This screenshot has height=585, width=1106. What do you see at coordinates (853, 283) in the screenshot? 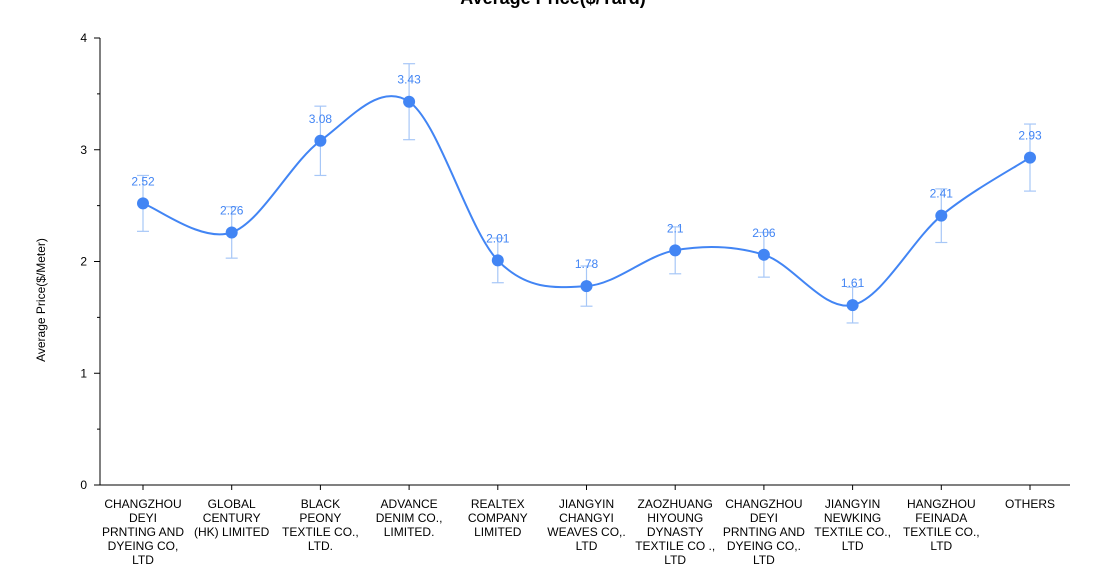
I see `data-label: 1.61` at bounding box center [853, 283].